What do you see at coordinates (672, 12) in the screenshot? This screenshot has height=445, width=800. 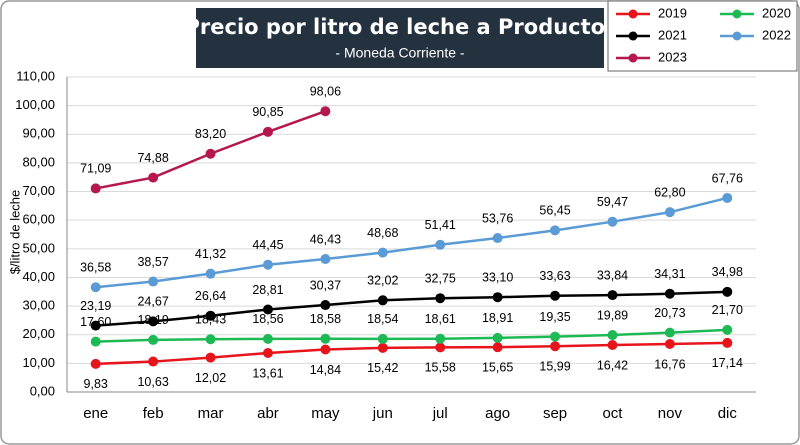 I see `legend-label: 2019` at bounding box center [672, 12].